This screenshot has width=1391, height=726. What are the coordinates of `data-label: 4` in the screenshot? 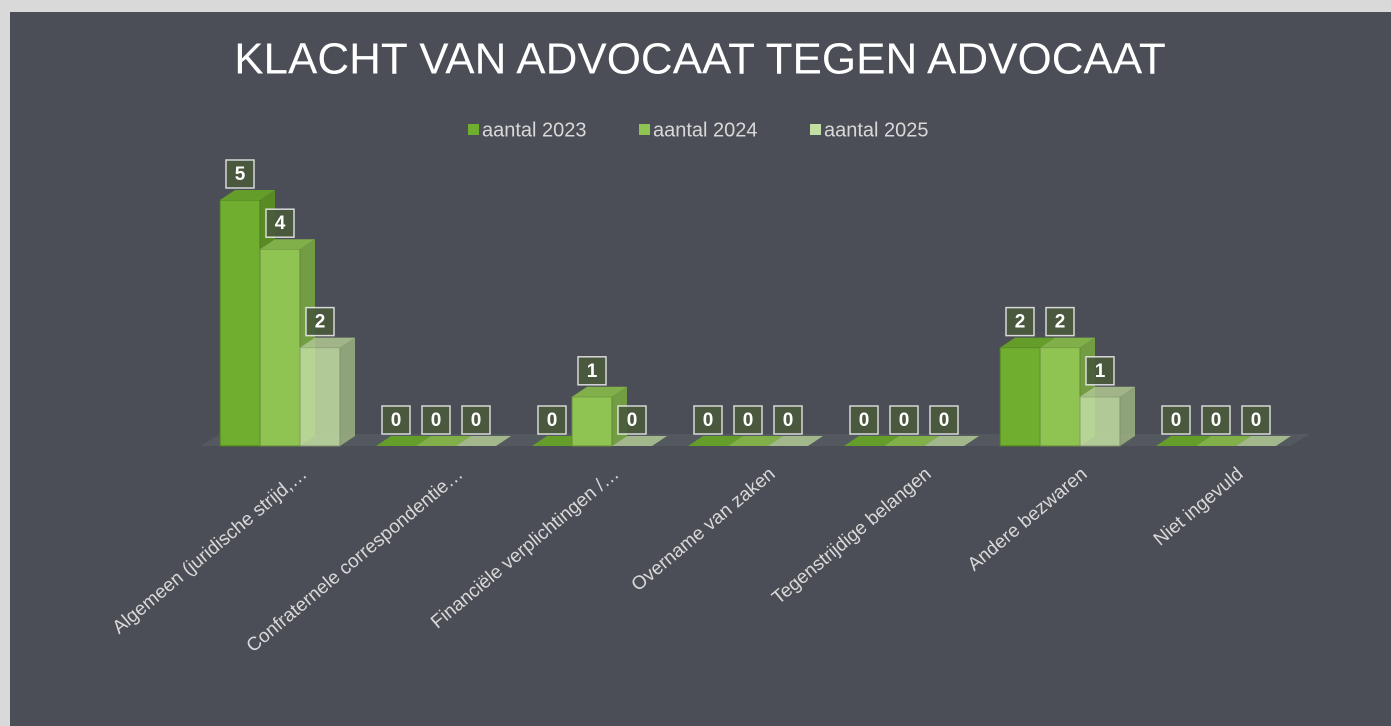 It's located at (280, 223).